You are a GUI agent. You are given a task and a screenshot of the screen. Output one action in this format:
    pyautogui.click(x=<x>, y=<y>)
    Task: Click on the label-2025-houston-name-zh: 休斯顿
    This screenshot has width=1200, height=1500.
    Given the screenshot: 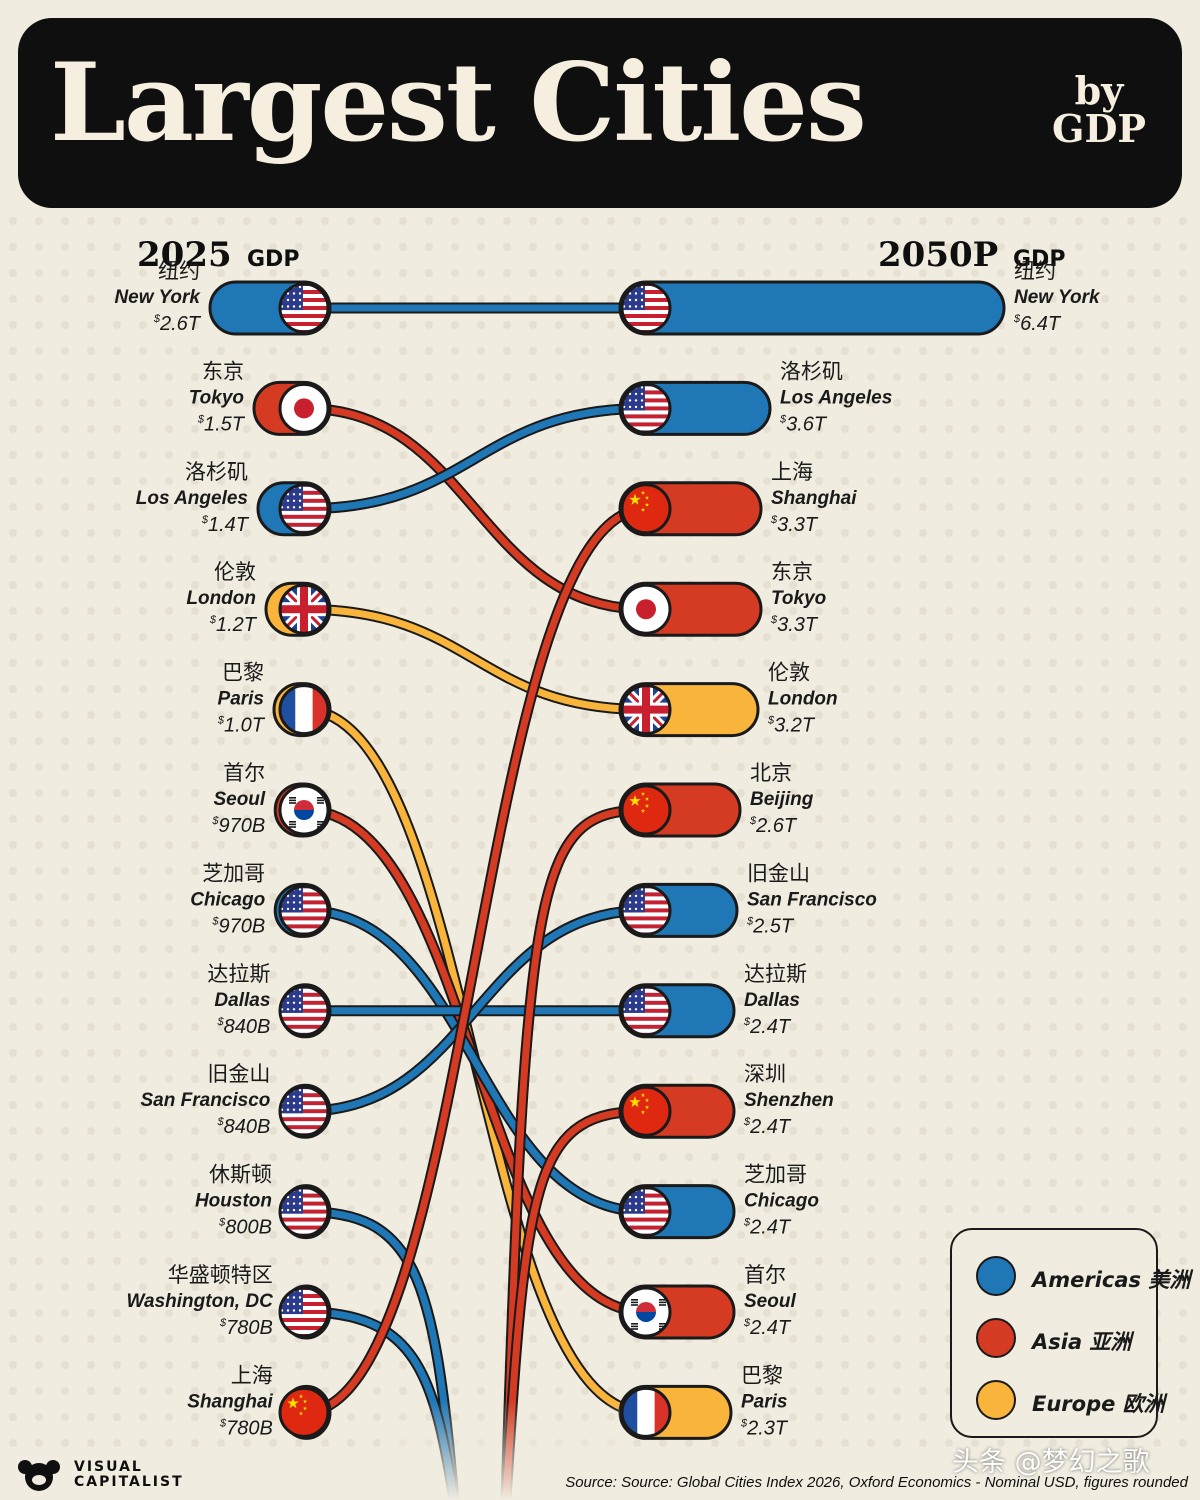 What is the action you would take?
    pyautogui.click(x=240, y=1175)
    